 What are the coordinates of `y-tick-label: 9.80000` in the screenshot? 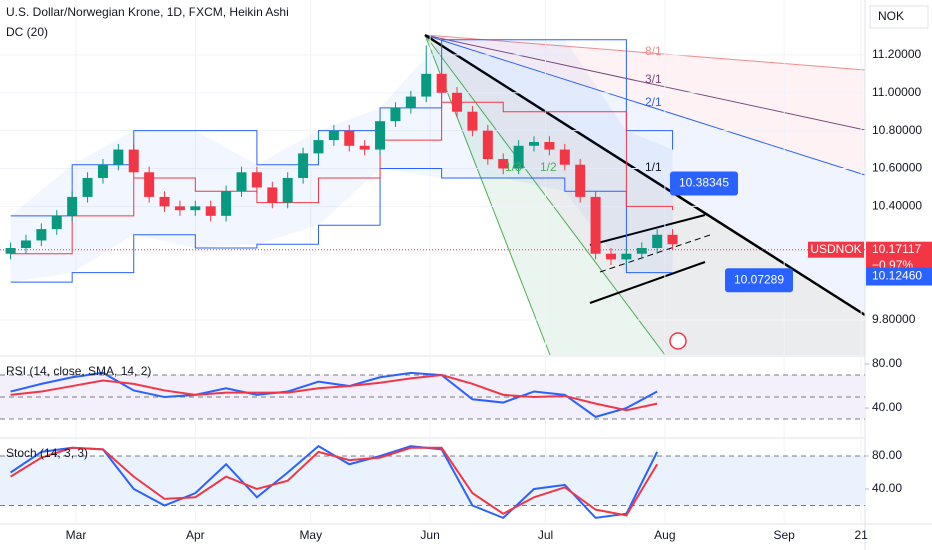 It's located at (894, 319).